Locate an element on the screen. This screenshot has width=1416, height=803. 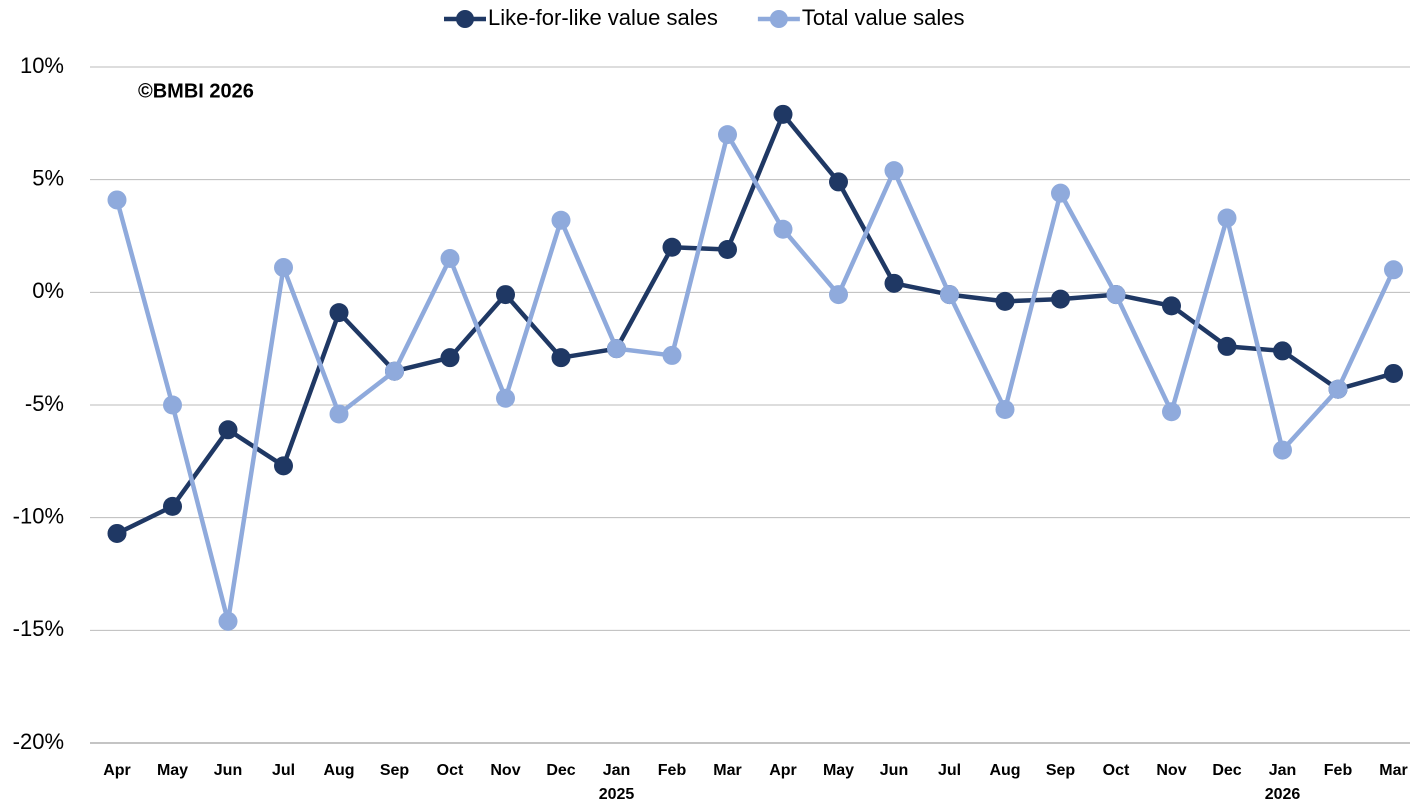
y-tick-label: 0% is located at coordinates (48, 290).